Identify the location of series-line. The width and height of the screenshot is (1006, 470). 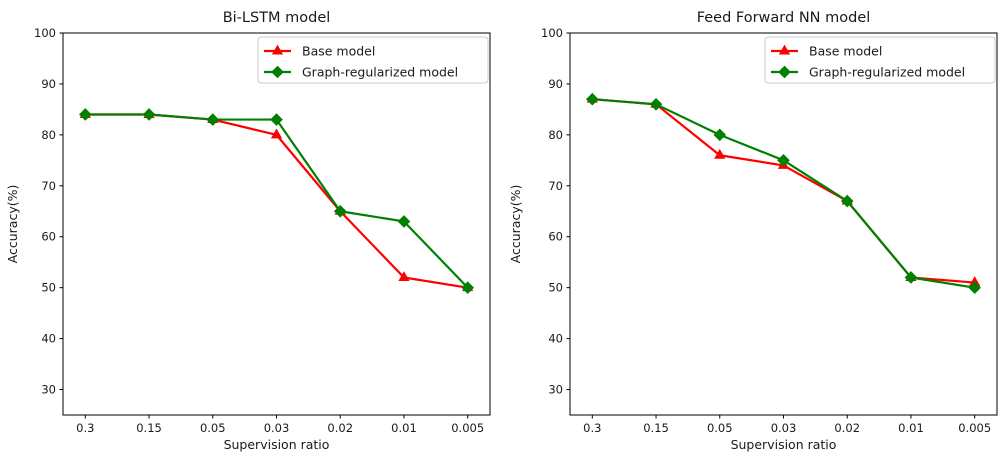
(276, 201).